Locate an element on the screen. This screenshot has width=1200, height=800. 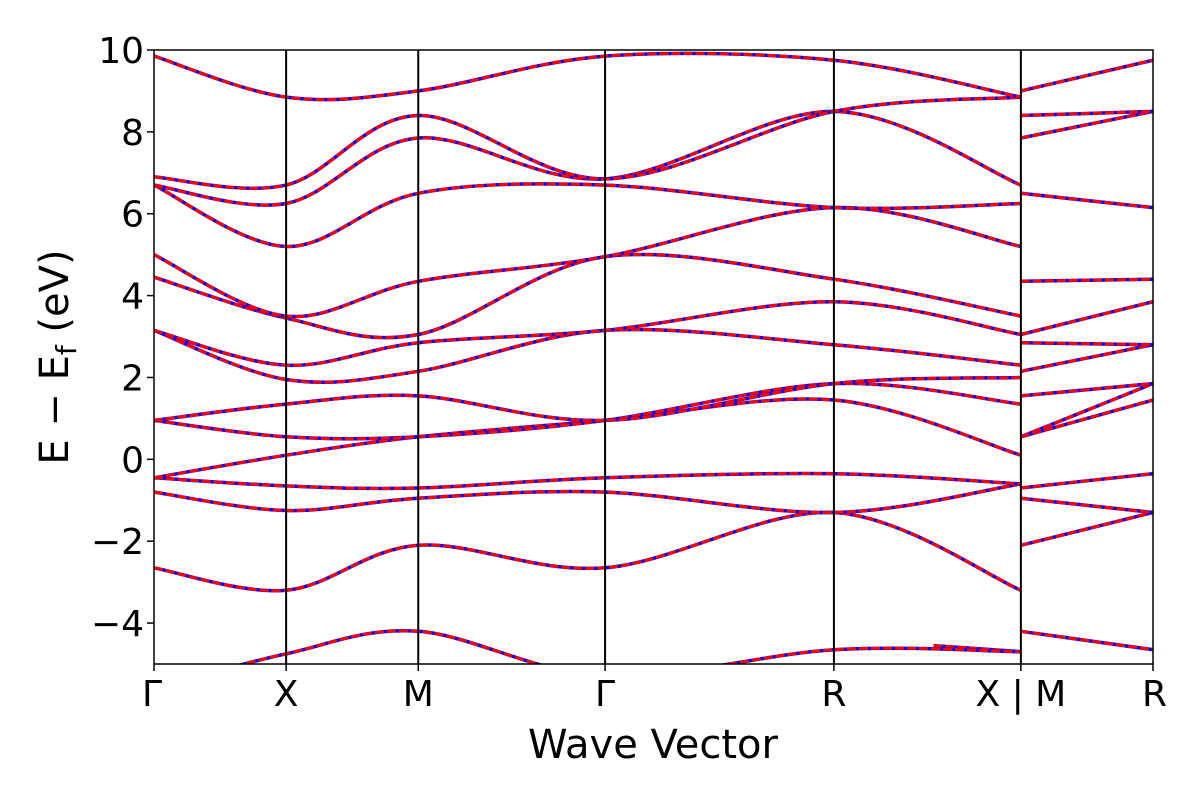
band-segment-0-8-dashed is located at coordinates (588, 296).